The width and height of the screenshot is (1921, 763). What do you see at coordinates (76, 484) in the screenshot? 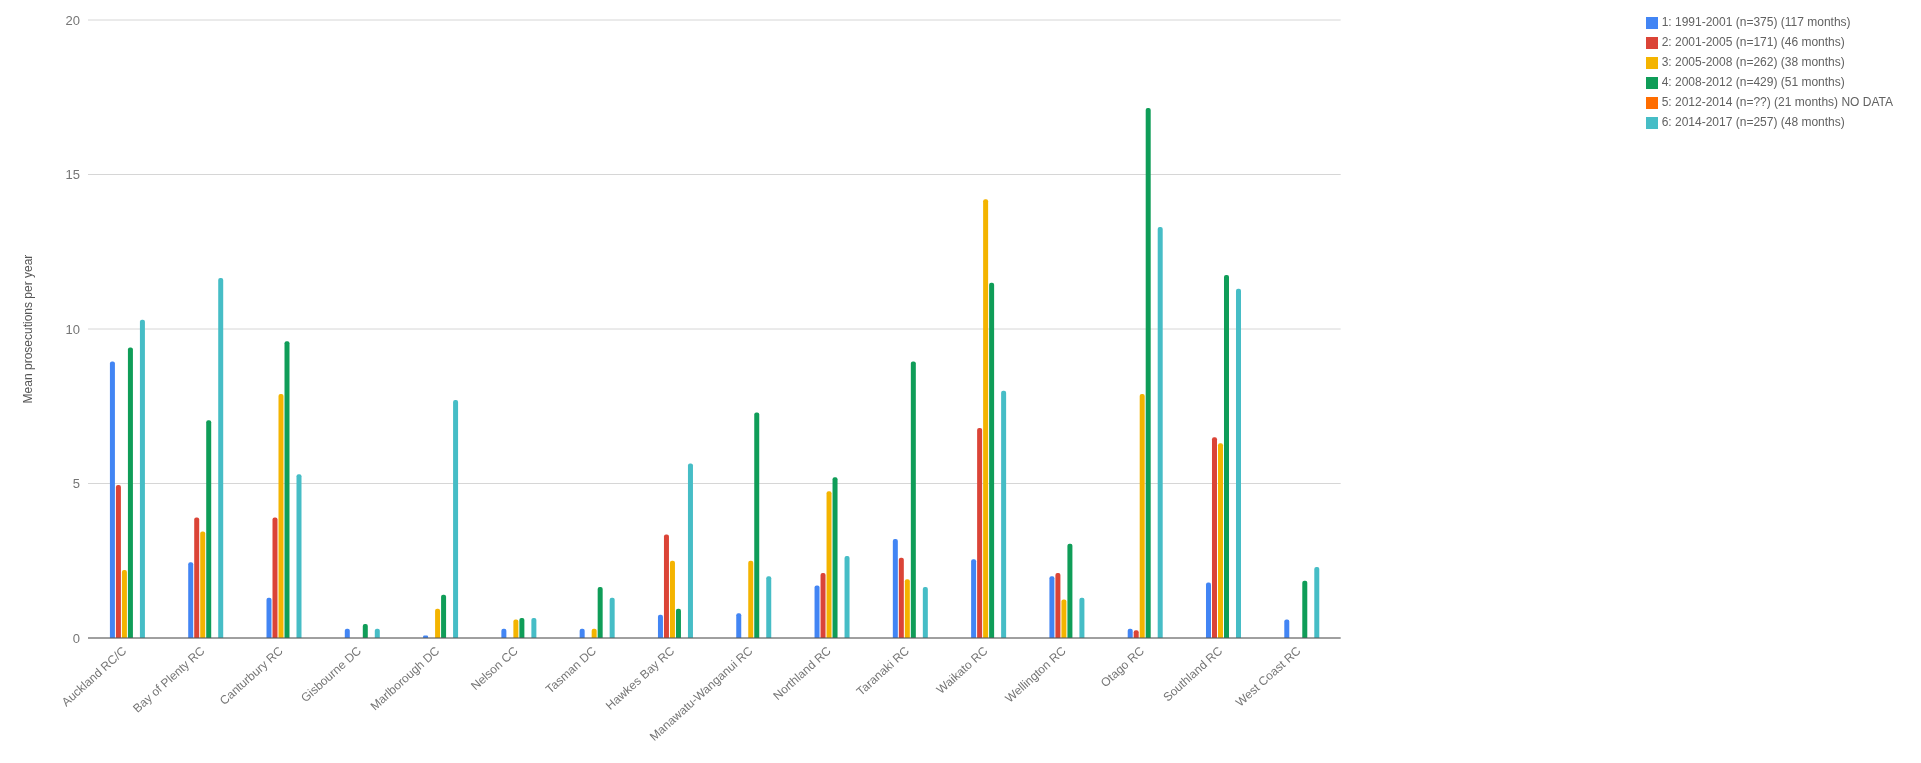
I see `y-tick-label: 5` at bounding box center [76, 484].